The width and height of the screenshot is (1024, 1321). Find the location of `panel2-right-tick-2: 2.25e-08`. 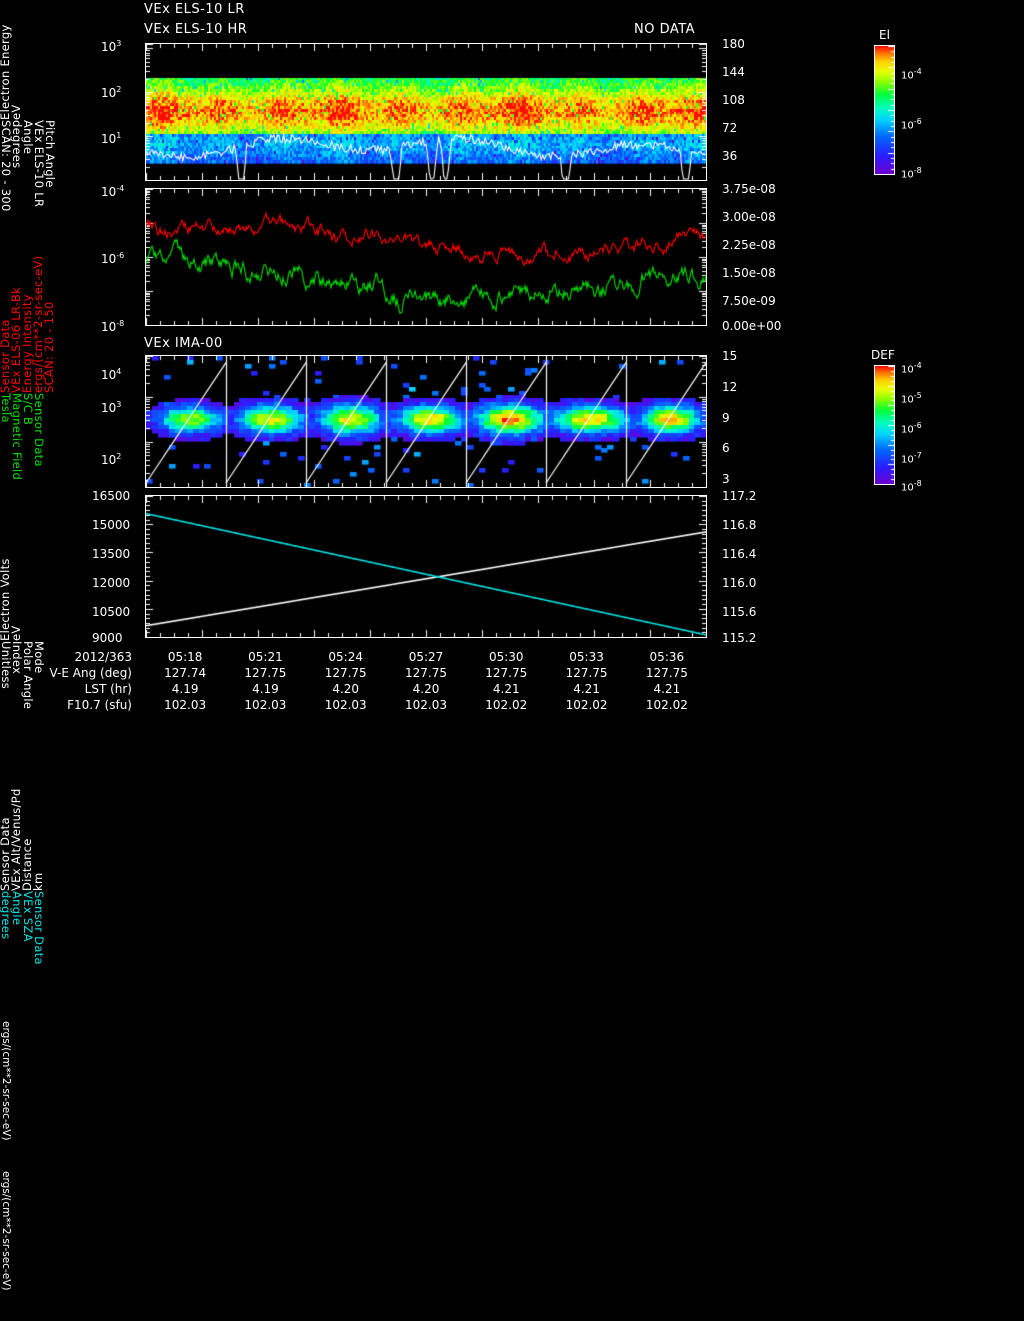

panel2-right-tick-2: 2.25e-08 is located at coordinates (749, 245).